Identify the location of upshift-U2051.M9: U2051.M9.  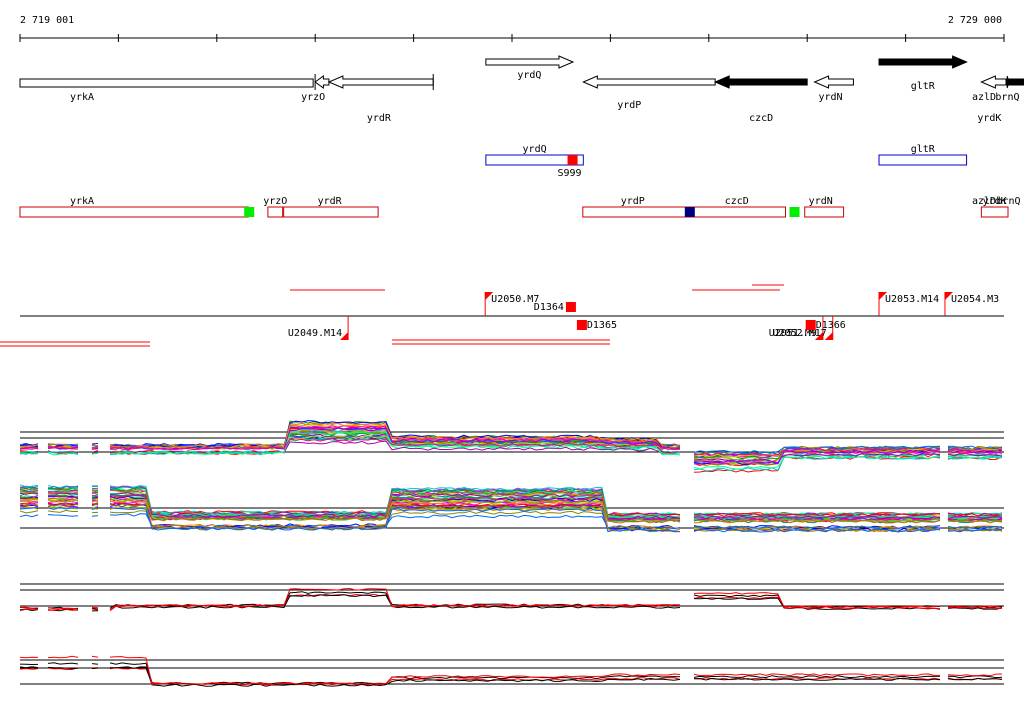
(796, 328).